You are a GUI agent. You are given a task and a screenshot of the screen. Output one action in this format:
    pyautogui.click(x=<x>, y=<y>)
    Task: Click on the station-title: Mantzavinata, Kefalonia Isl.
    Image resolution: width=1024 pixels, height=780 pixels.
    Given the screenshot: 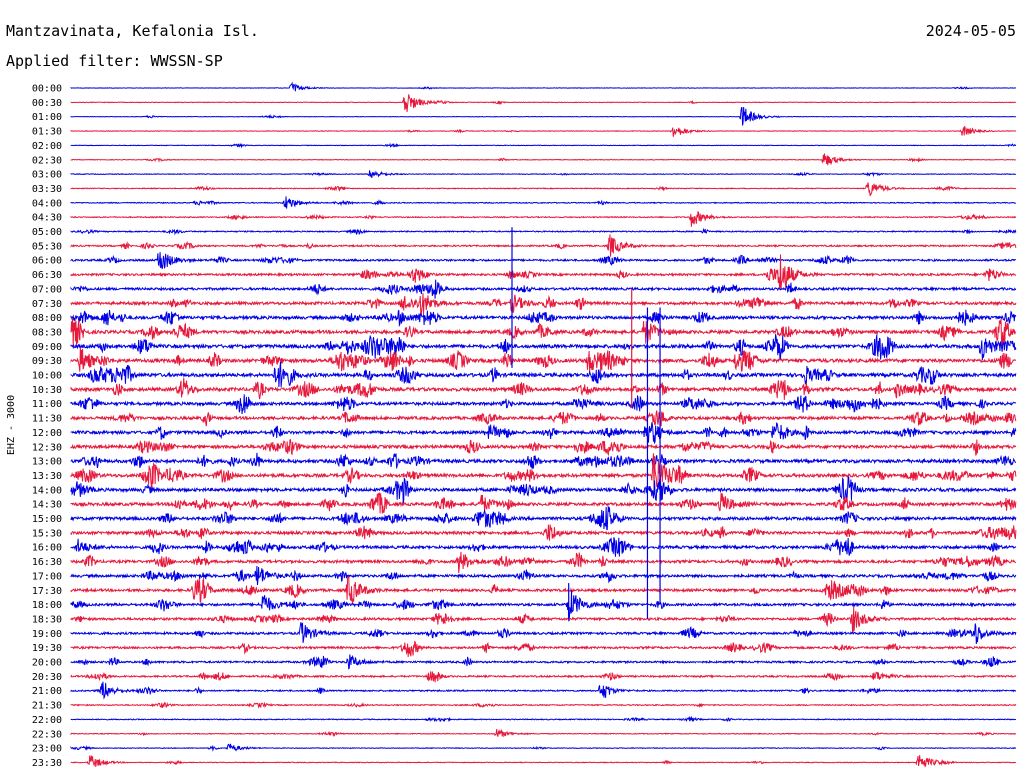 What is the action you would take?
    pyautogui.click(x=132, y=31)
    